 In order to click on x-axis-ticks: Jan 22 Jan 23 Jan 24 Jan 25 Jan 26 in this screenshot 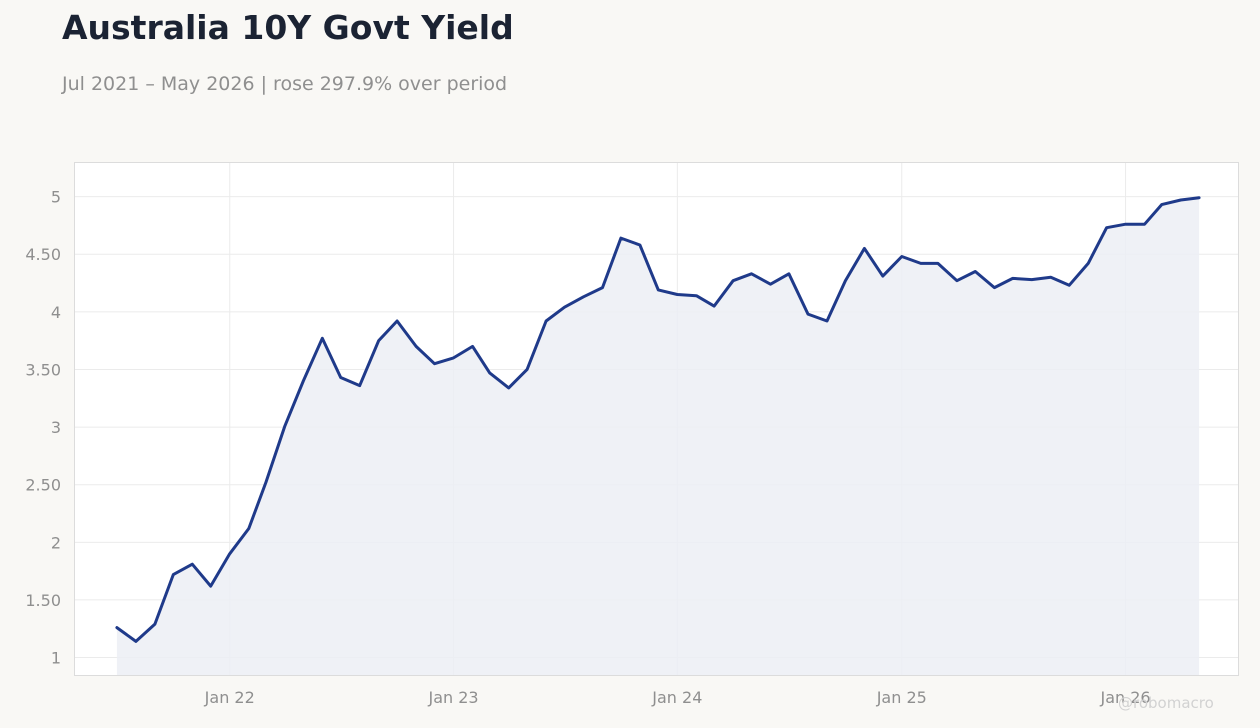, I will do `click(677, 697)`.